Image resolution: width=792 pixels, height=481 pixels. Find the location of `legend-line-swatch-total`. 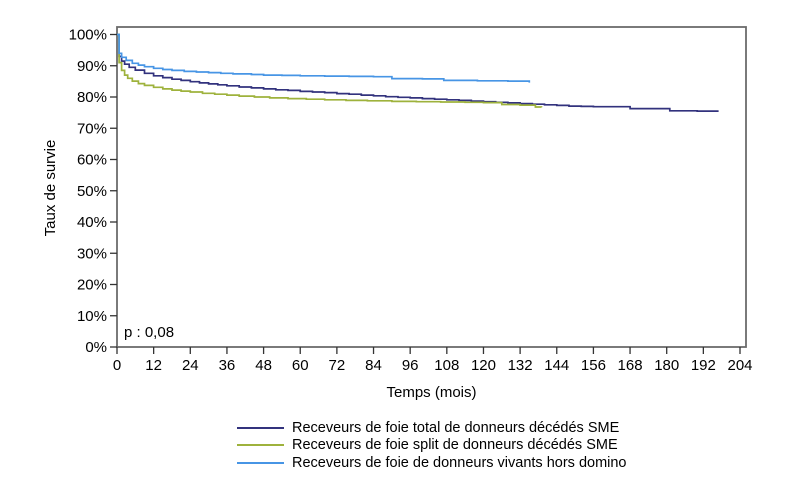

legend-line-swatch-total is located at coordinates (260, 427).